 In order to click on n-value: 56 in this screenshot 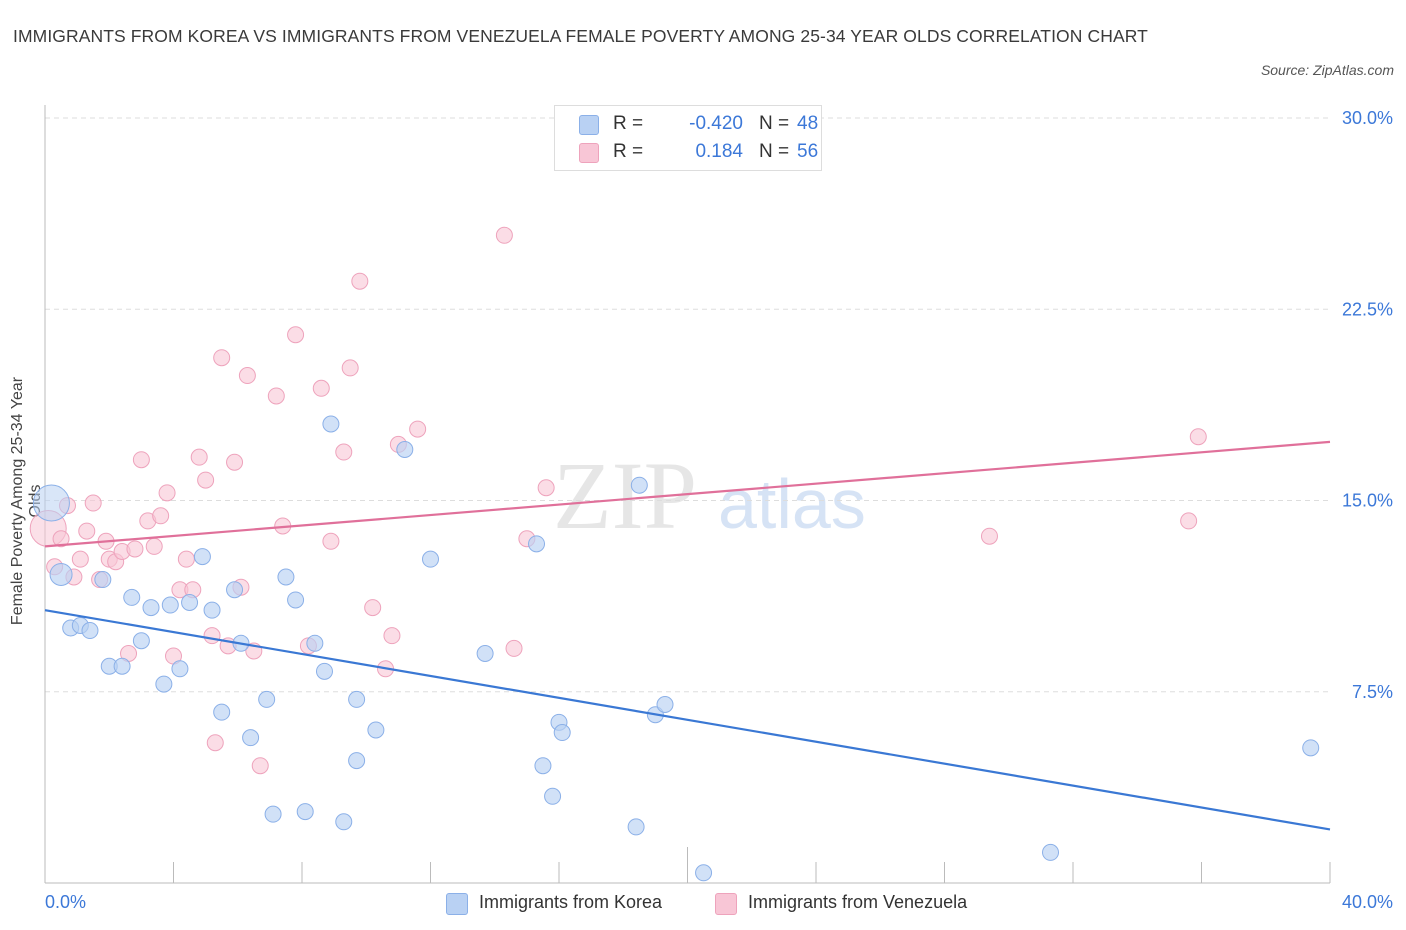, I will do `click(808, 151)`.